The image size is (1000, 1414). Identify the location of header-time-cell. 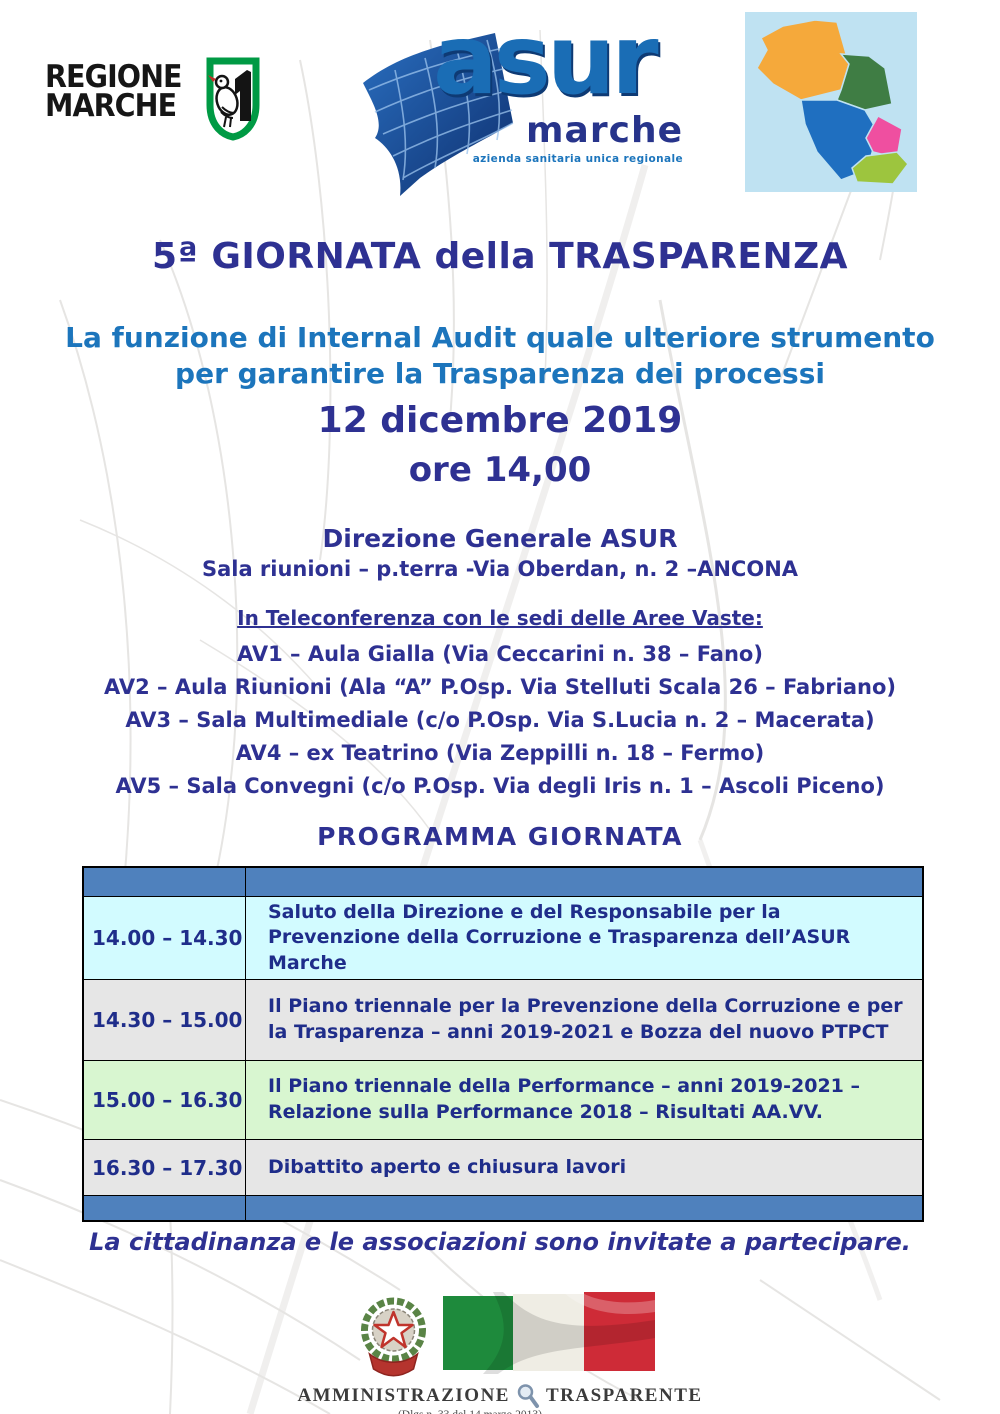
(165, 882).